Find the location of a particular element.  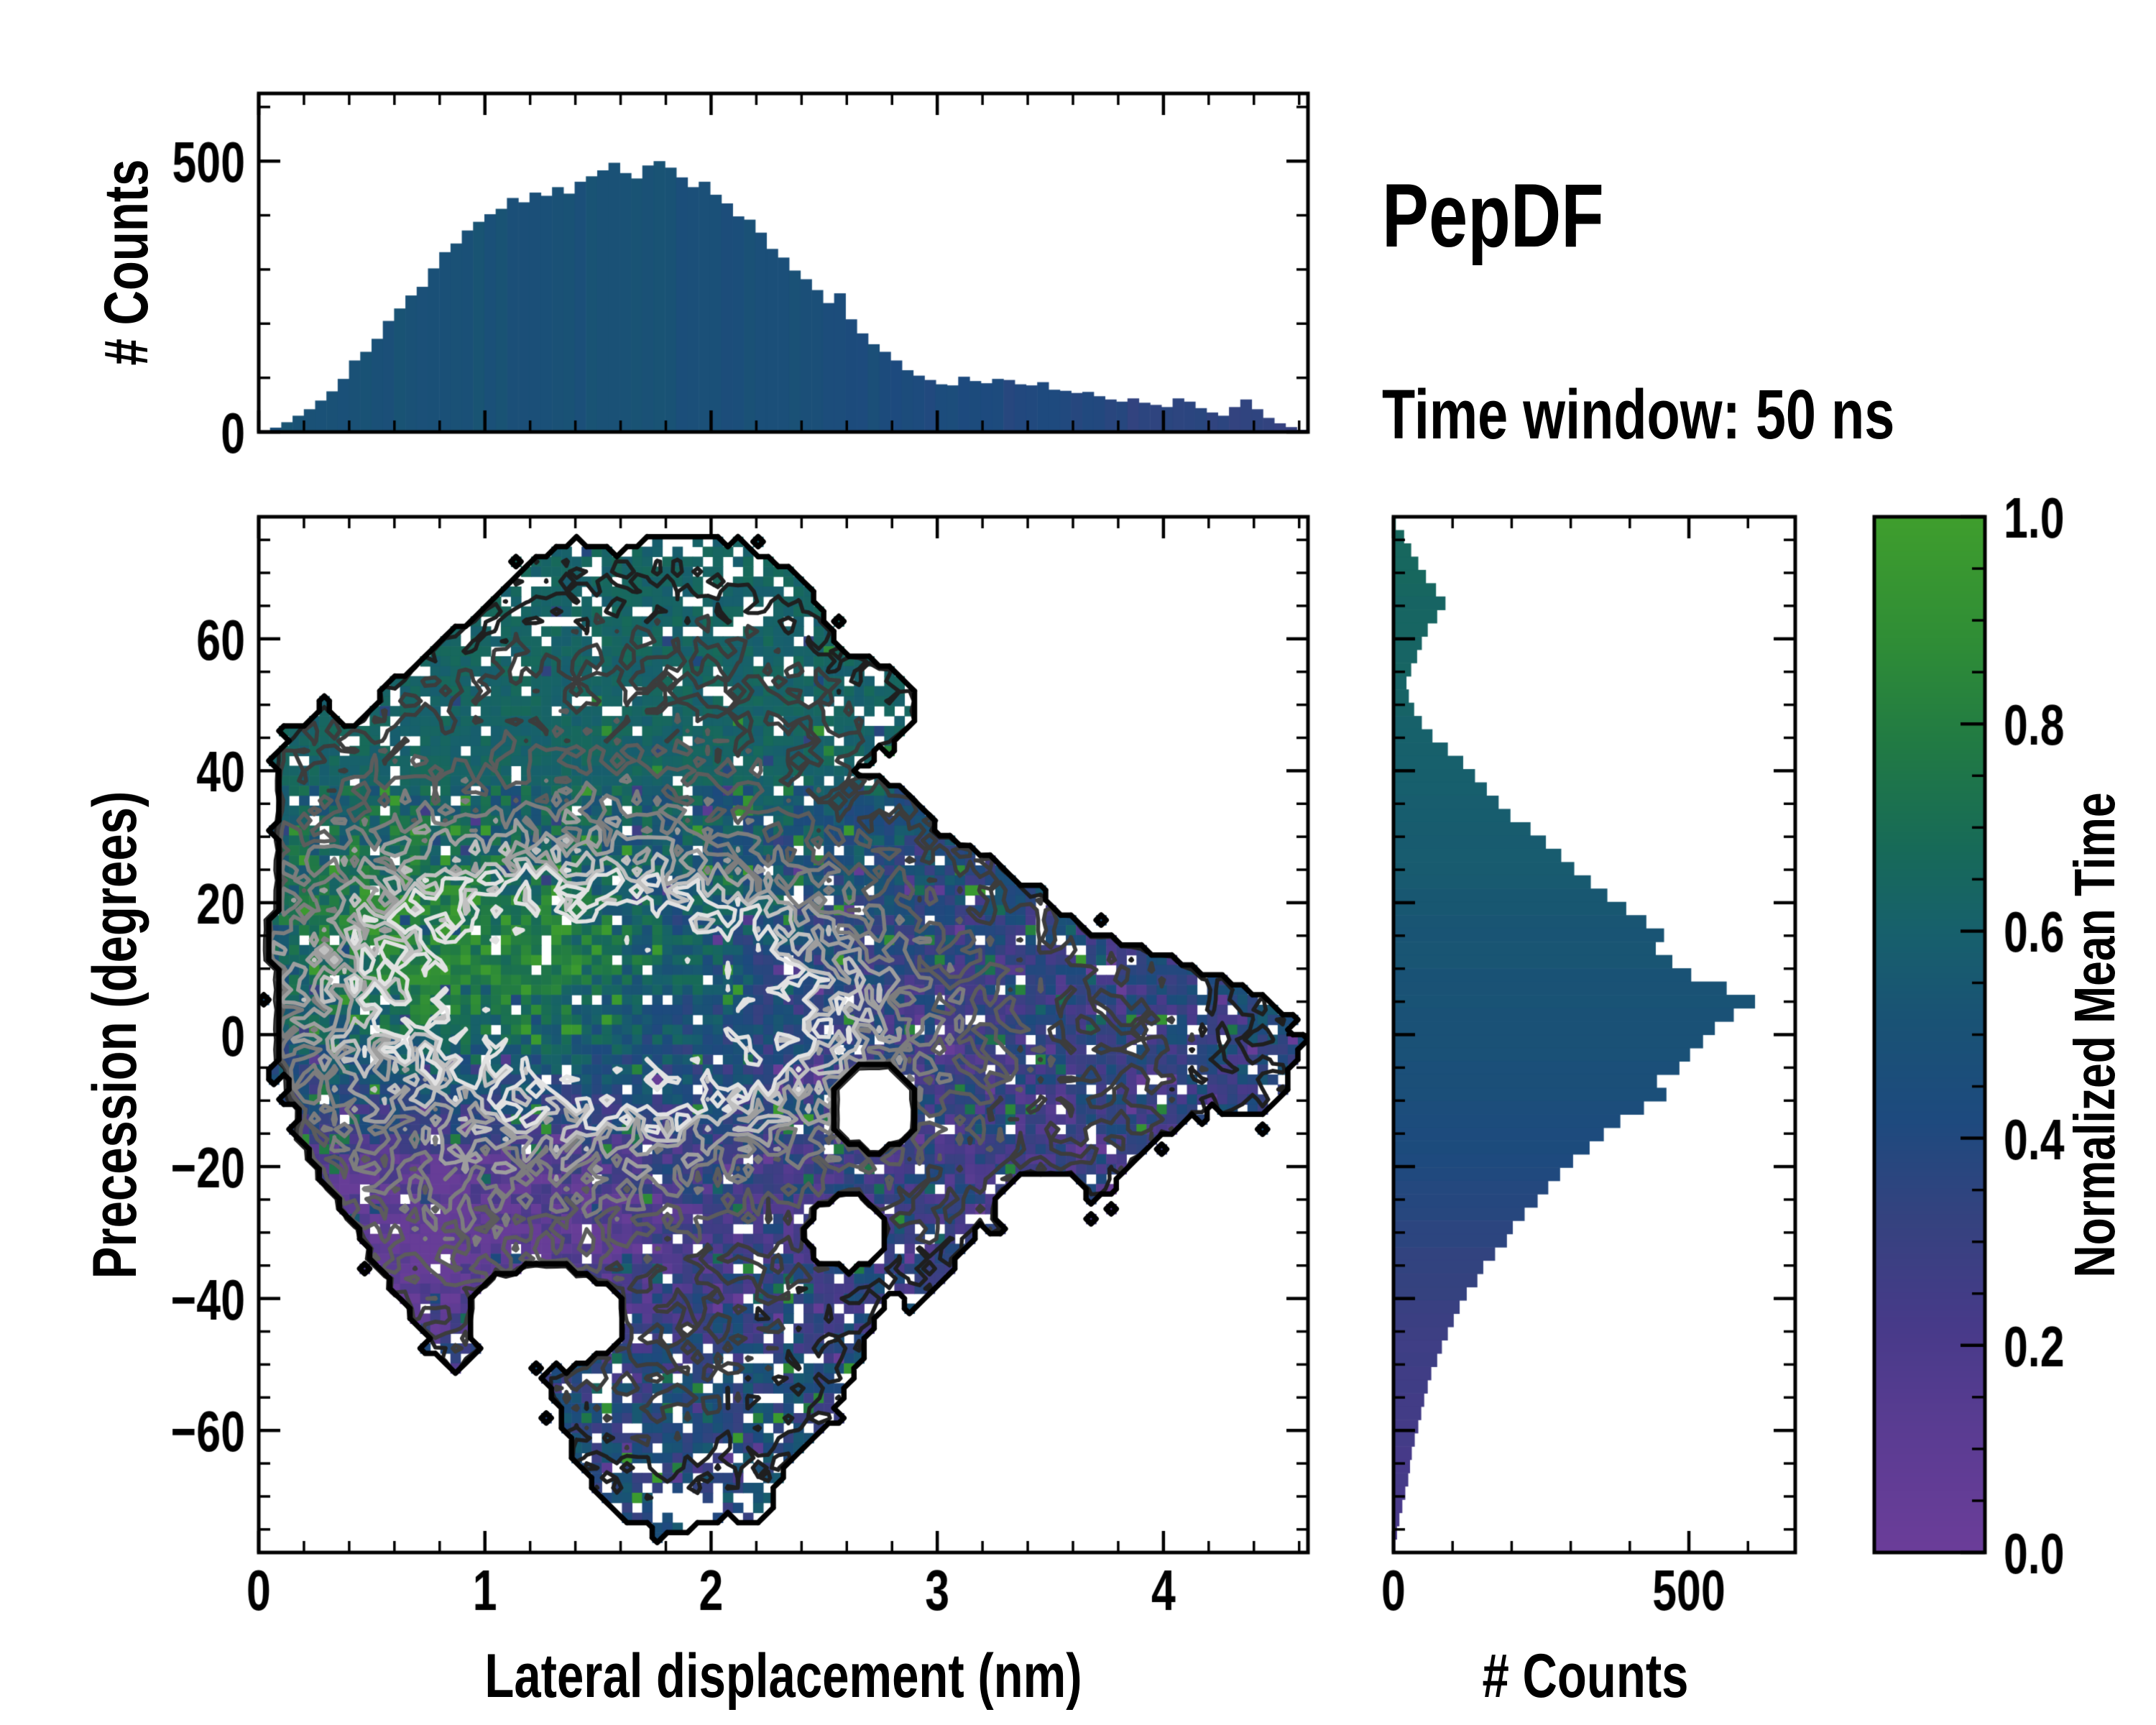

plot-title: PepDF is located at coordinates (1493, 216).